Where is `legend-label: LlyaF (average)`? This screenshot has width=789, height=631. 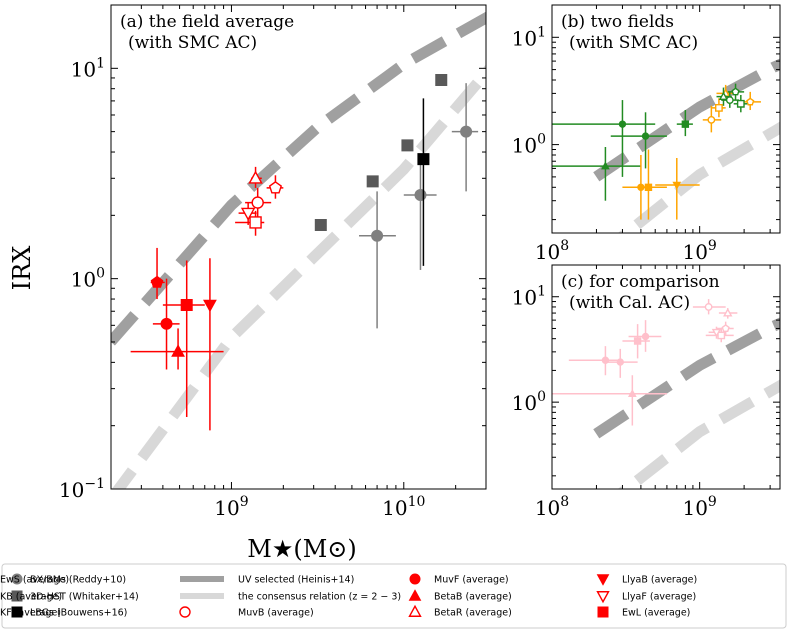
legend-label: LlyaF (average) is located at coordinates (659, 597).